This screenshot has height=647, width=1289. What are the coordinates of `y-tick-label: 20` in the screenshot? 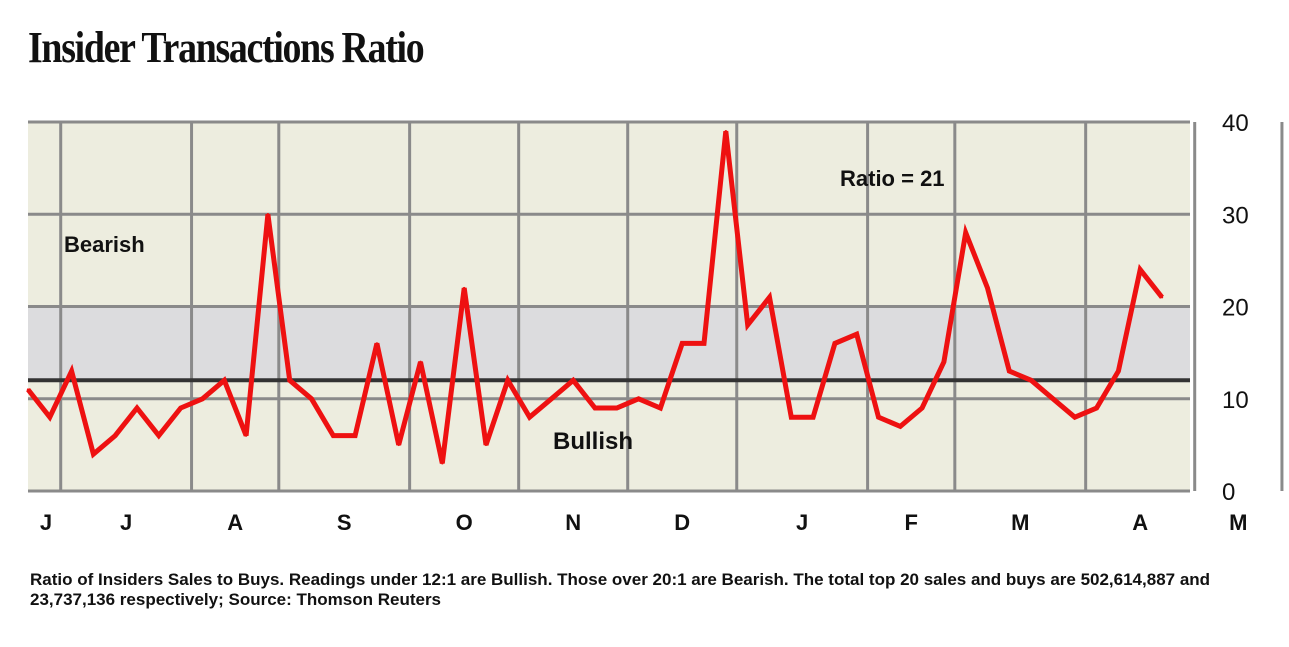 It's located at (1235, 308).